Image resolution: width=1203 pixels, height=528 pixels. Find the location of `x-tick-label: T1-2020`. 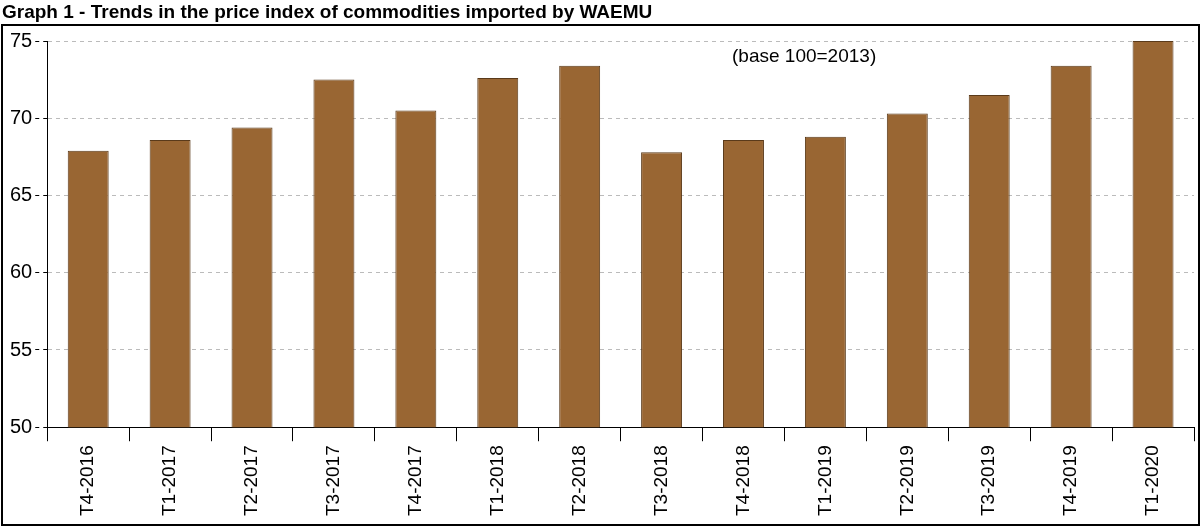

x-tick-label: T1-2020 is located at coordinates (1152, 481).